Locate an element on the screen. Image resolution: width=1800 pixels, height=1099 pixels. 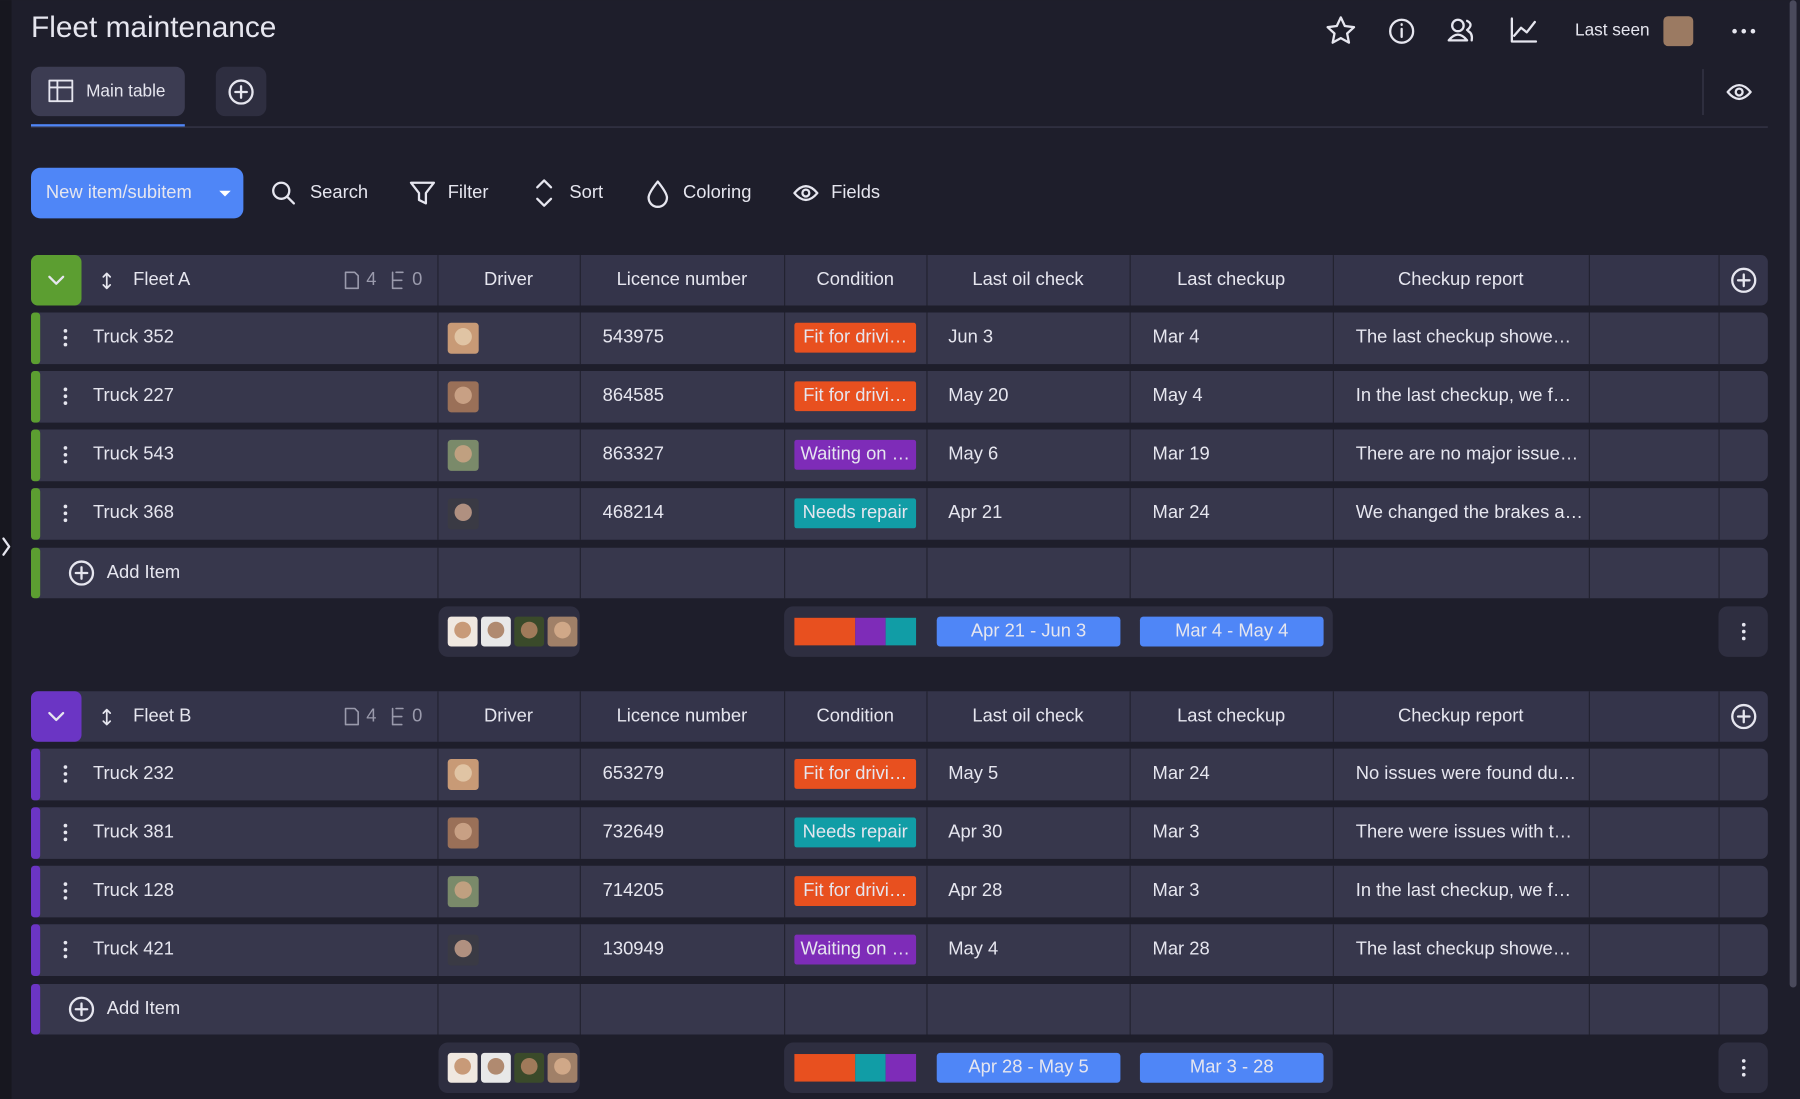
dropdown-arrow is located at coordinates (225, 193).